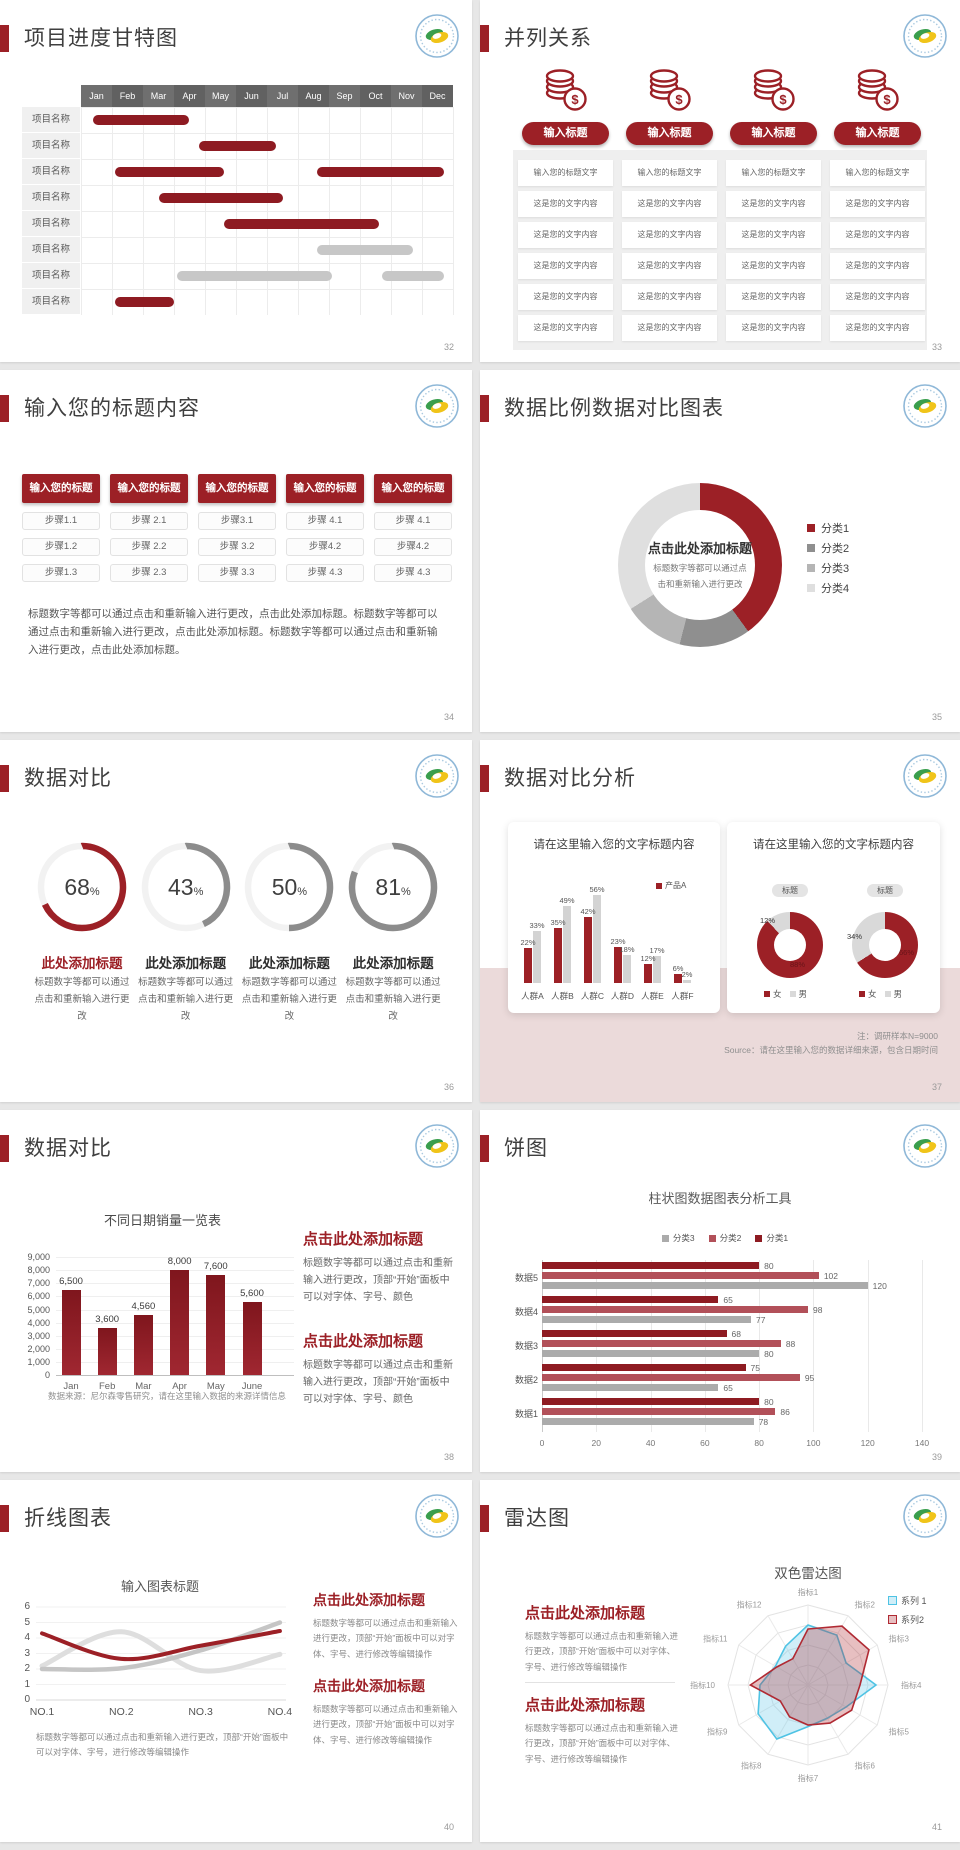  Describe the element at coordinates (220, 96) in the screenshot. I see `gantt-month-may: May` at that location.